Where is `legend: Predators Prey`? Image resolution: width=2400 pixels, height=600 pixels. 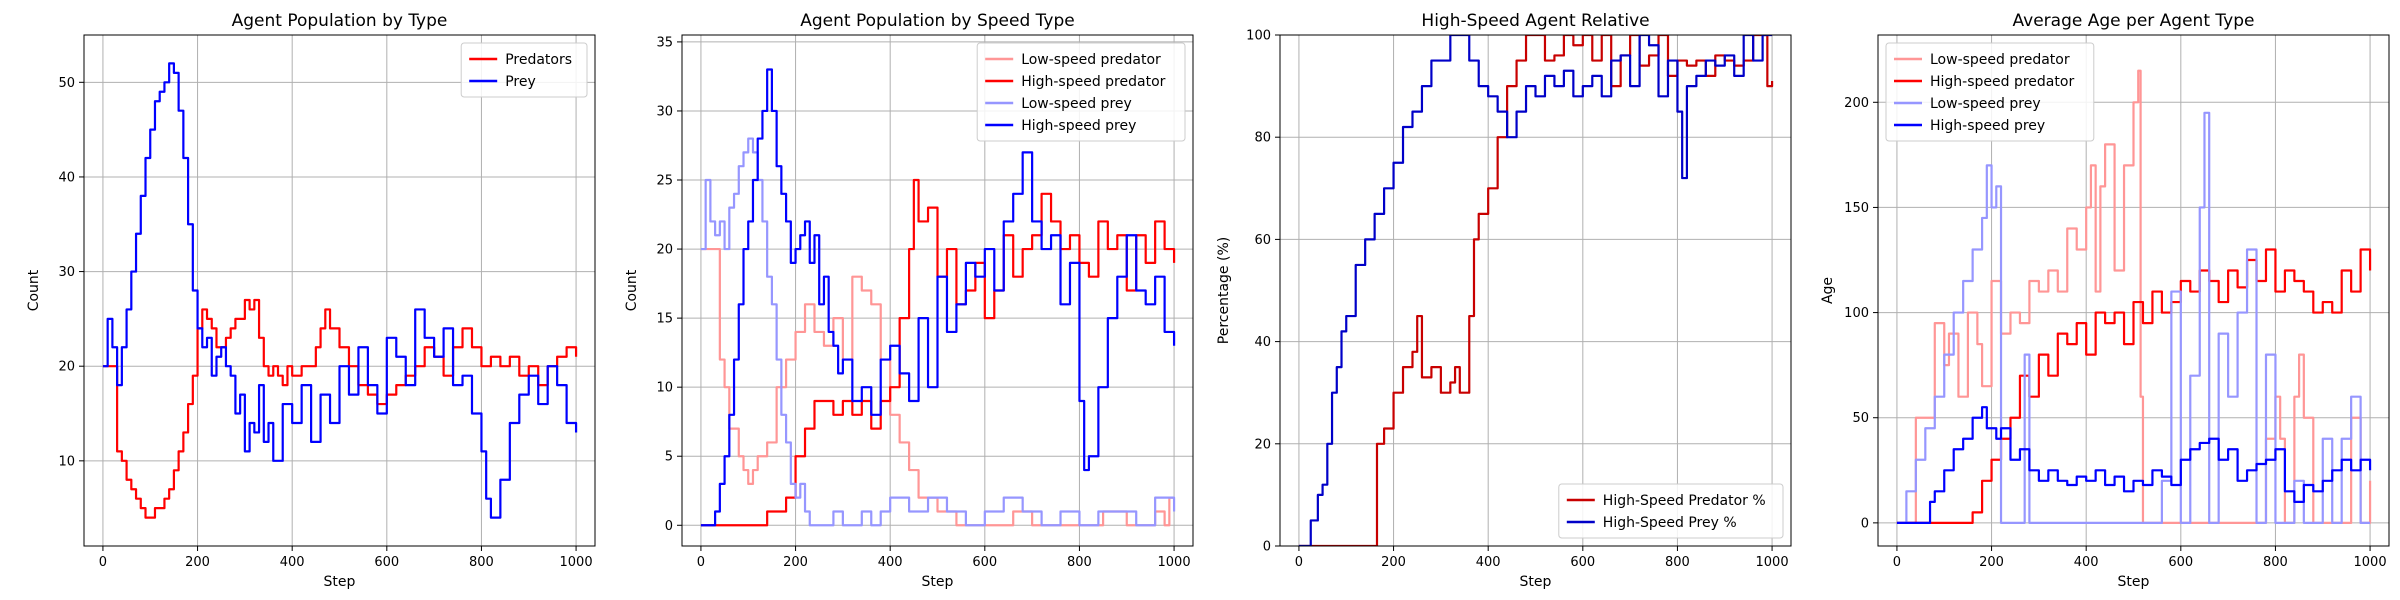
legend: Predators Prey is located at coordinates (524, 70).